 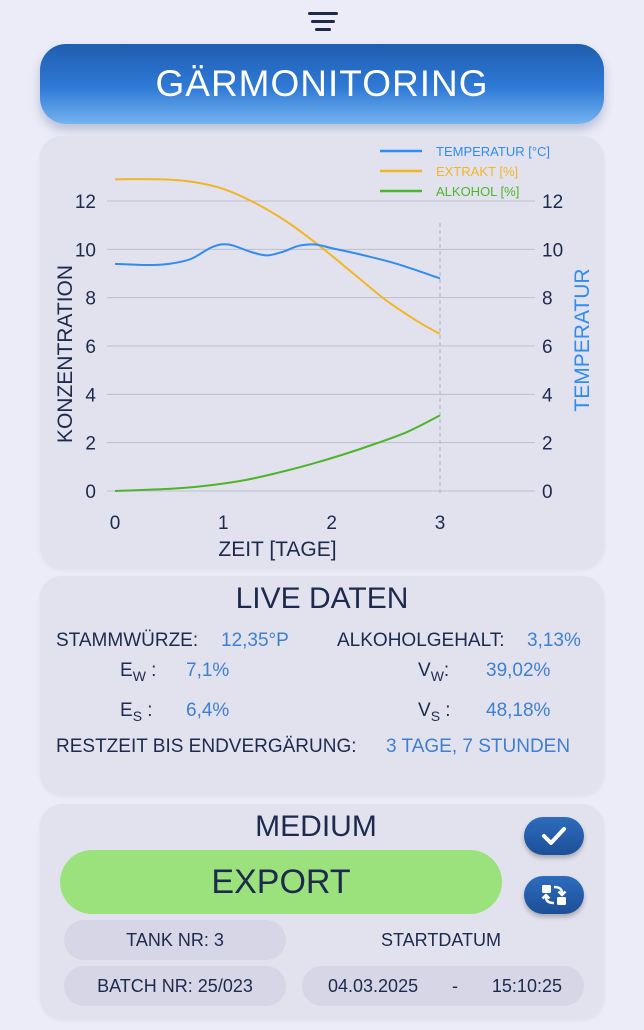 What do you see at coordinates (277, 453) in the screenshot?
I see `series-line-alkohol` at bounding box center [277, 453].